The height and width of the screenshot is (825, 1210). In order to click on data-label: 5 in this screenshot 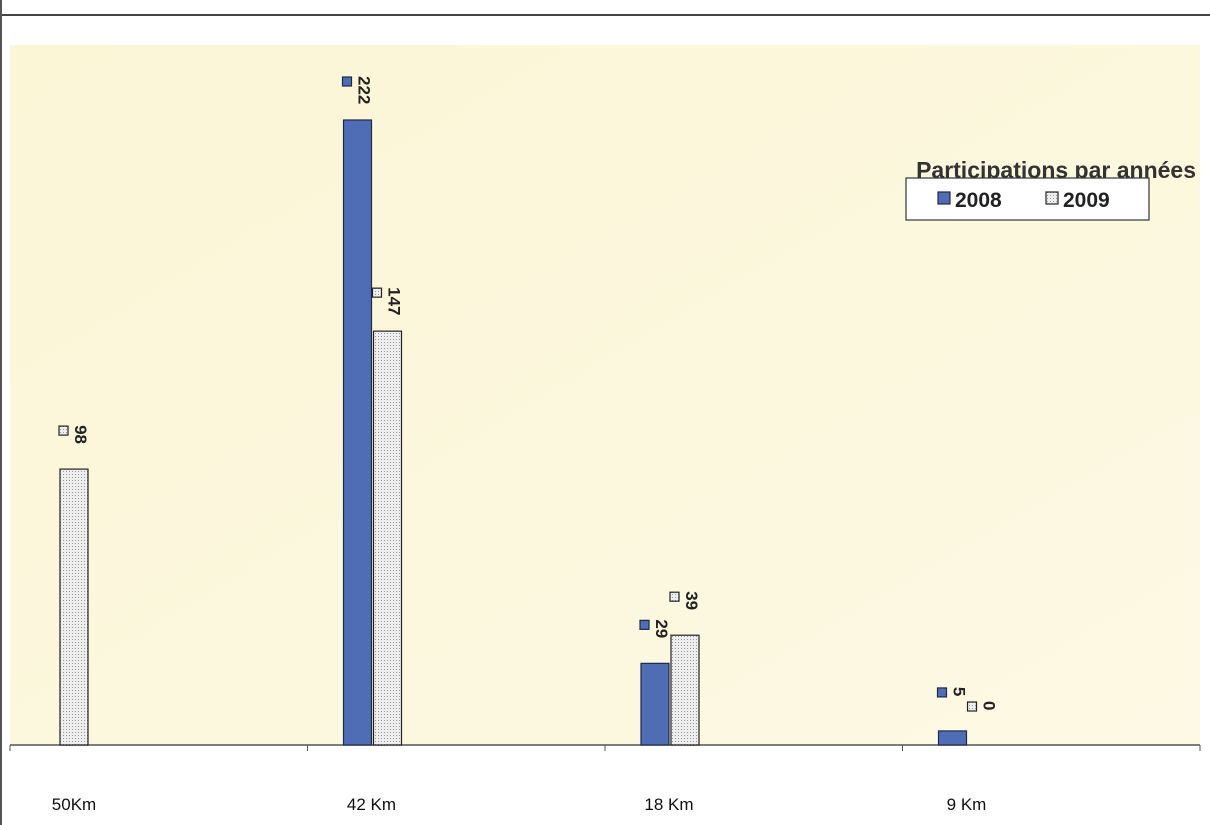, I will do `click(959, 691)`.